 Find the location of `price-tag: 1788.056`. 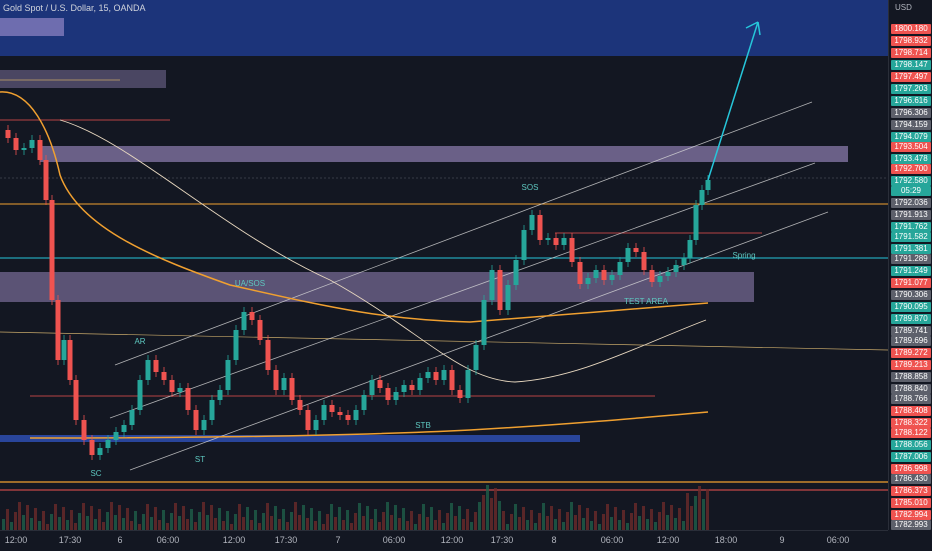

price-tag: 1788.056 is located at coordinates (911, 445).